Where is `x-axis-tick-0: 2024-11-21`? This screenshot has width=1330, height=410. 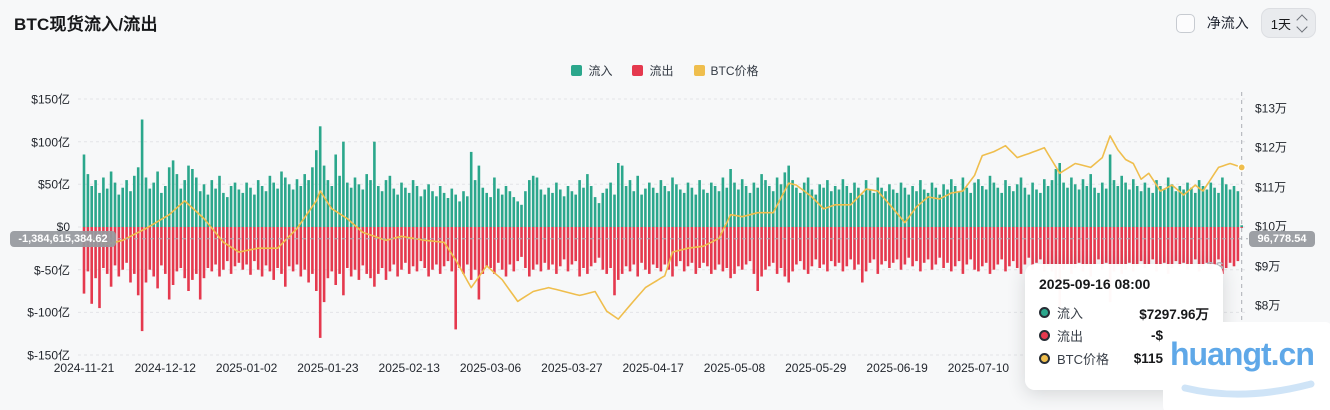
x-axis-tick-0: 2024-11-21 is located at coordinates (84, 368).